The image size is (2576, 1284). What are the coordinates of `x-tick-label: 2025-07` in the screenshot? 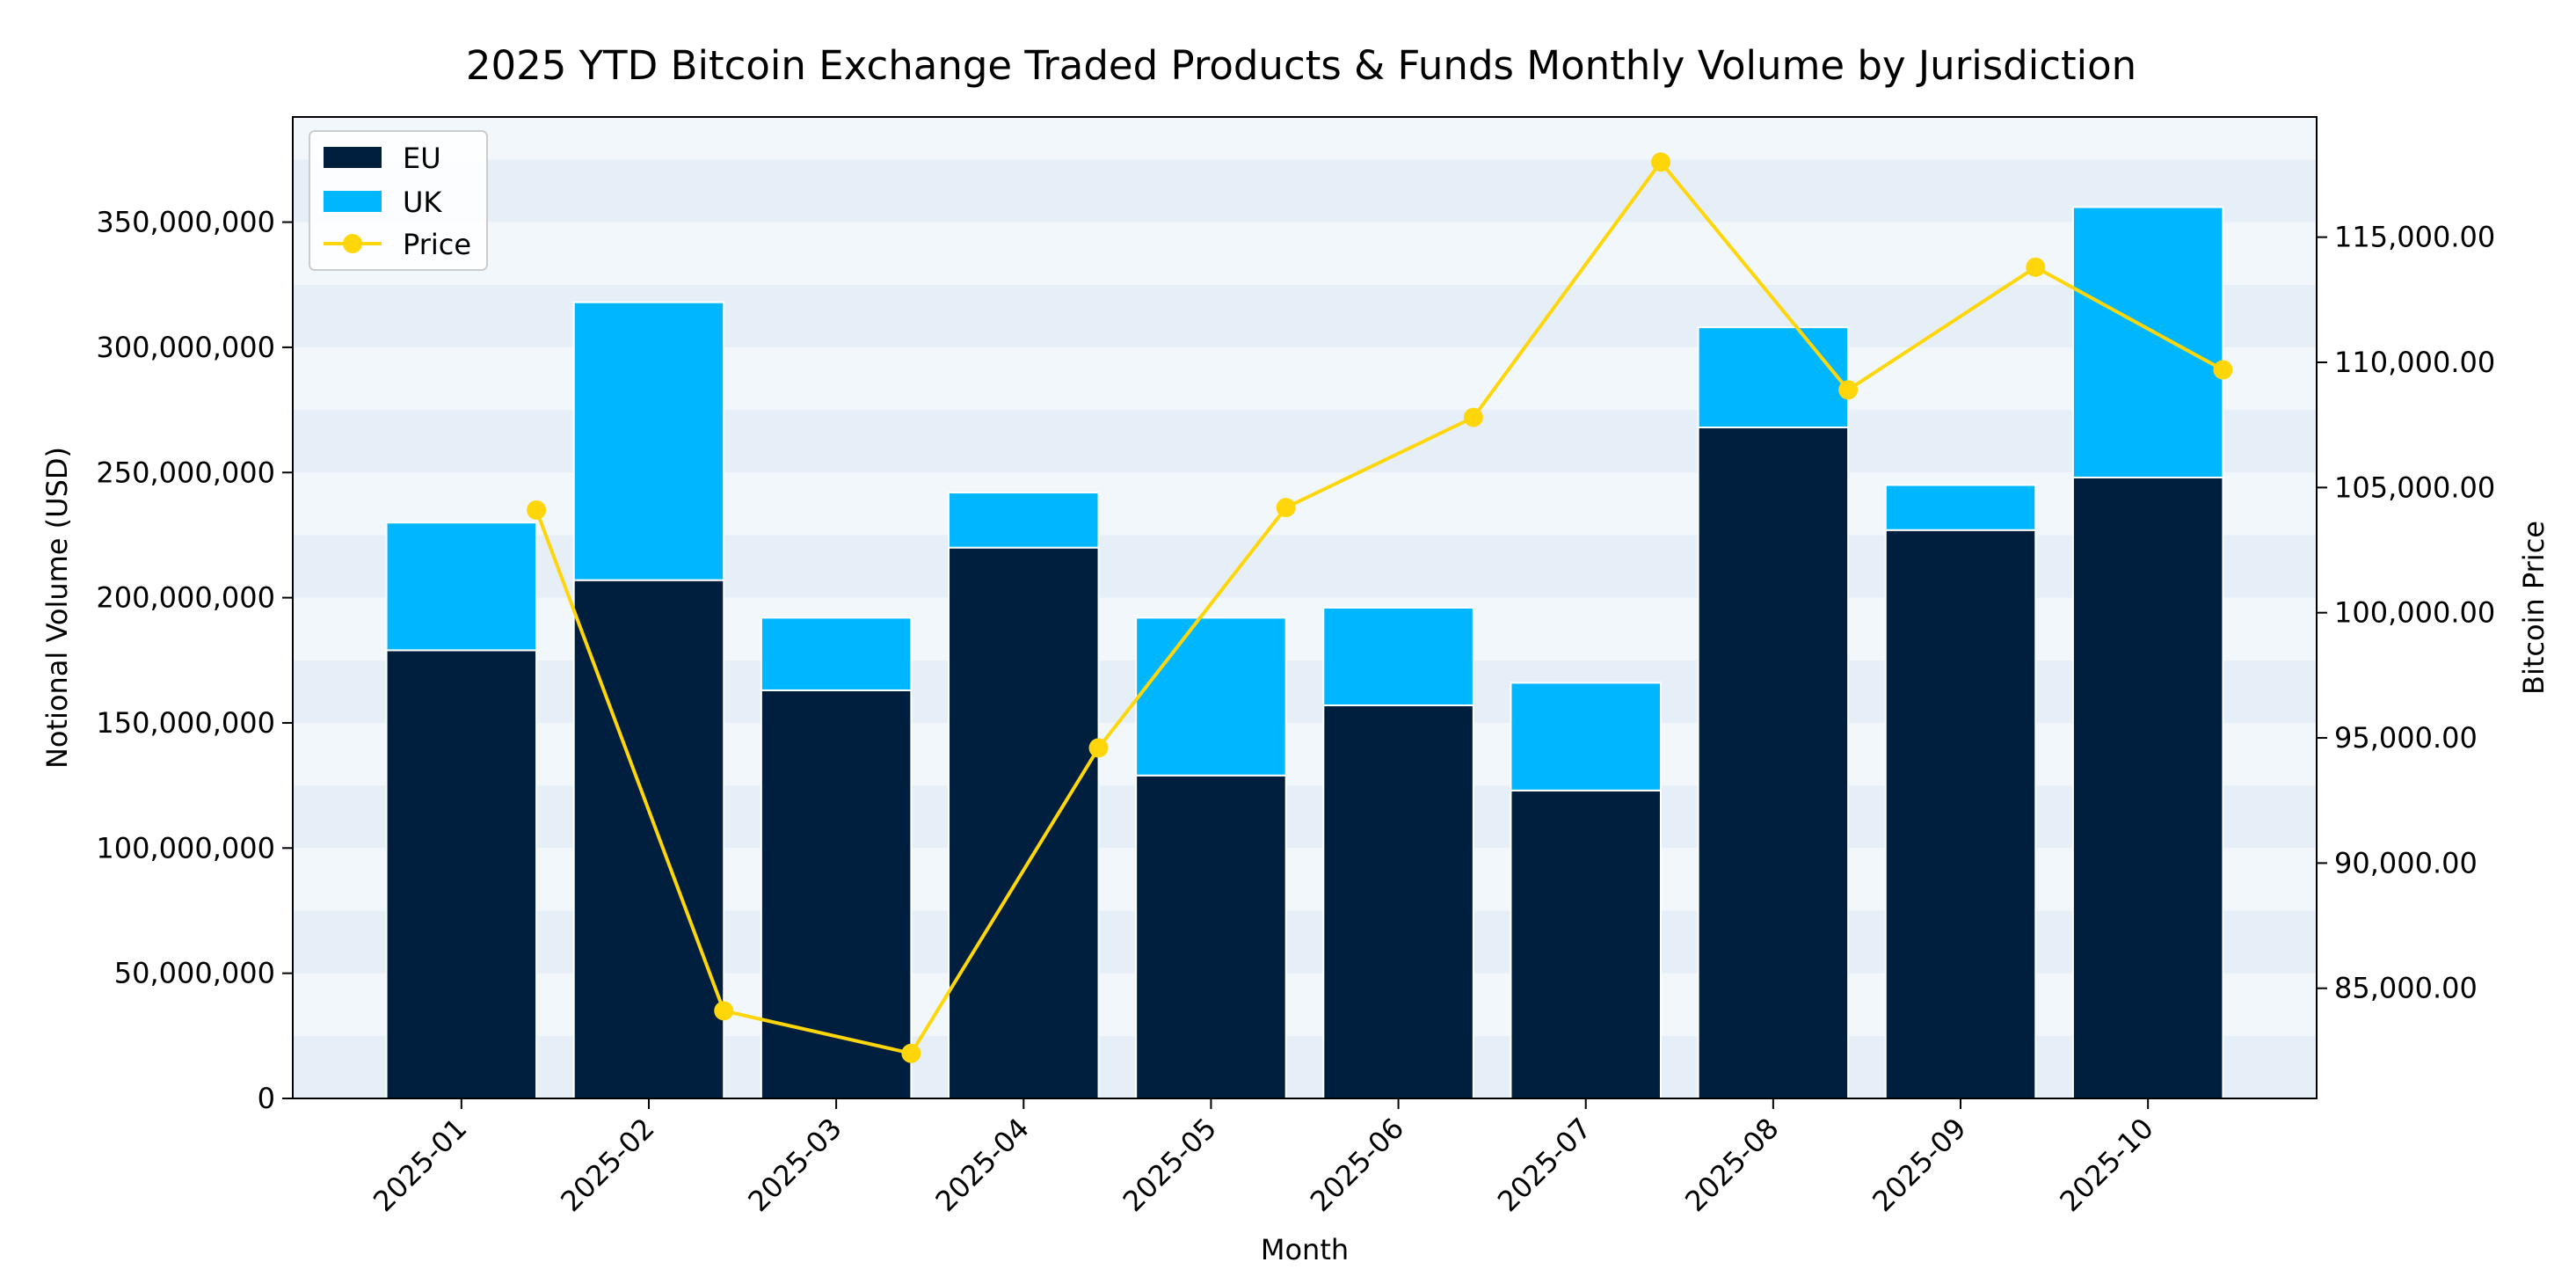 It's located at (1544, 1165).